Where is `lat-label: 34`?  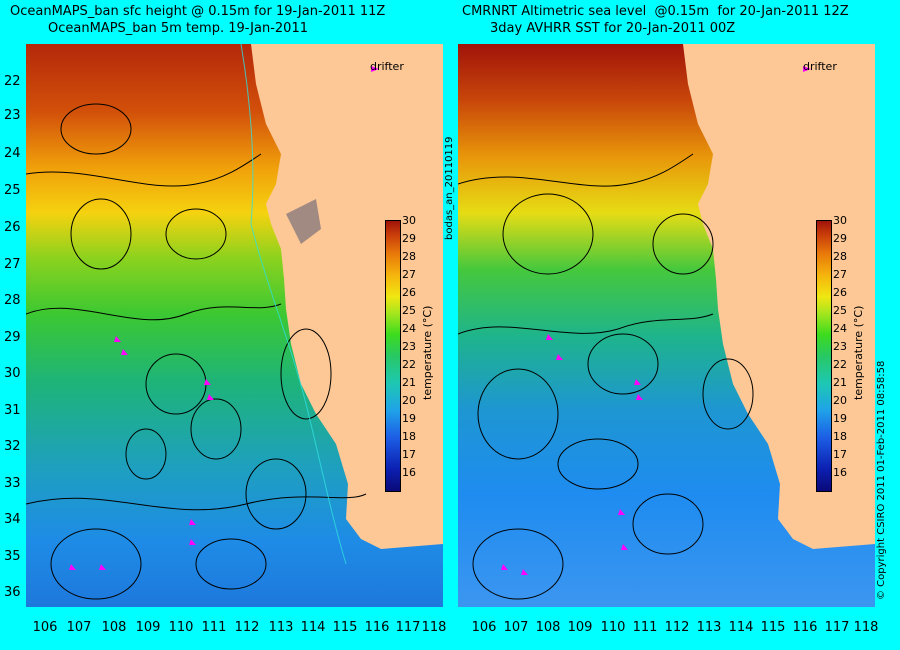
lat-label: 34 is located at coordinates (12, 519).